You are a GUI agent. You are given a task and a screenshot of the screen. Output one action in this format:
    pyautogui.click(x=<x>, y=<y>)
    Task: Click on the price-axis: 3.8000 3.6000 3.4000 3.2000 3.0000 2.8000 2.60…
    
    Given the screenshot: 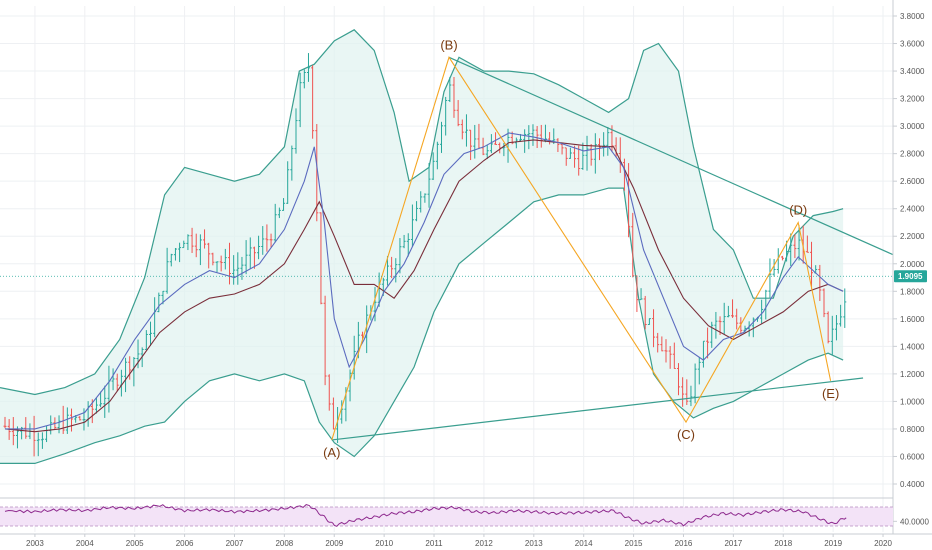 What is the action you would take?
    pyautogui.click(x=912, y=267)
    